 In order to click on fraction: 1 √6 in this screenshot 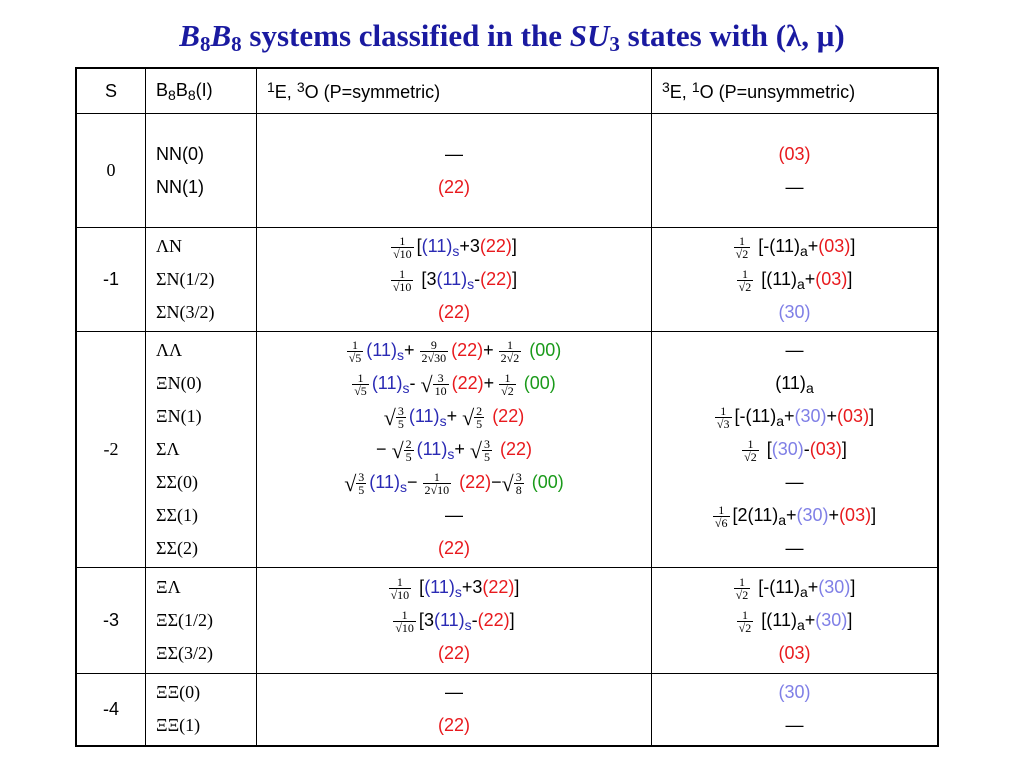, I will do `click(721, 516)`.